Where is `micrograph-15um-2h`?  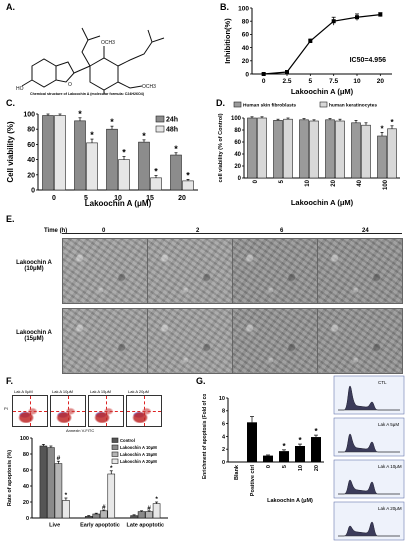 micrograph-15um-2h is located at coordinates (190, 341).